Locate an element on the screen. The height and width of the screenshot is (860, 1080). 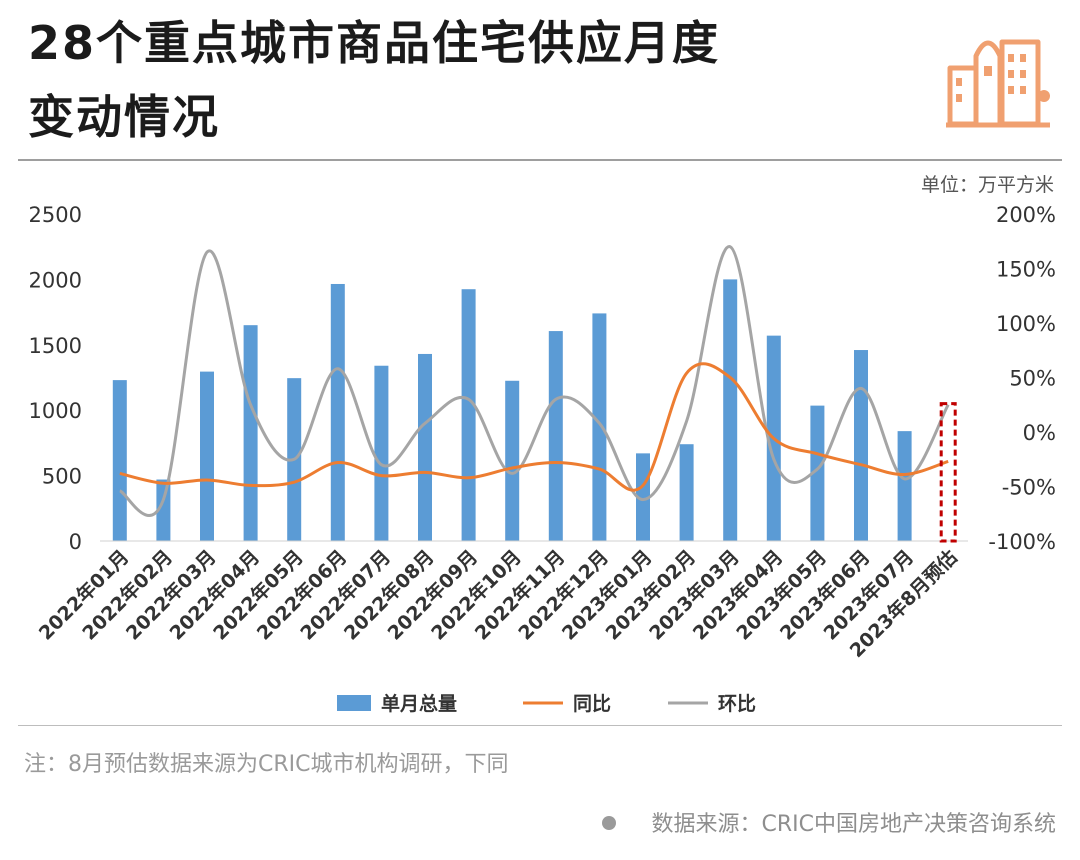
y-right-tick-150%: 150% is located at coordinates (1026, 270).